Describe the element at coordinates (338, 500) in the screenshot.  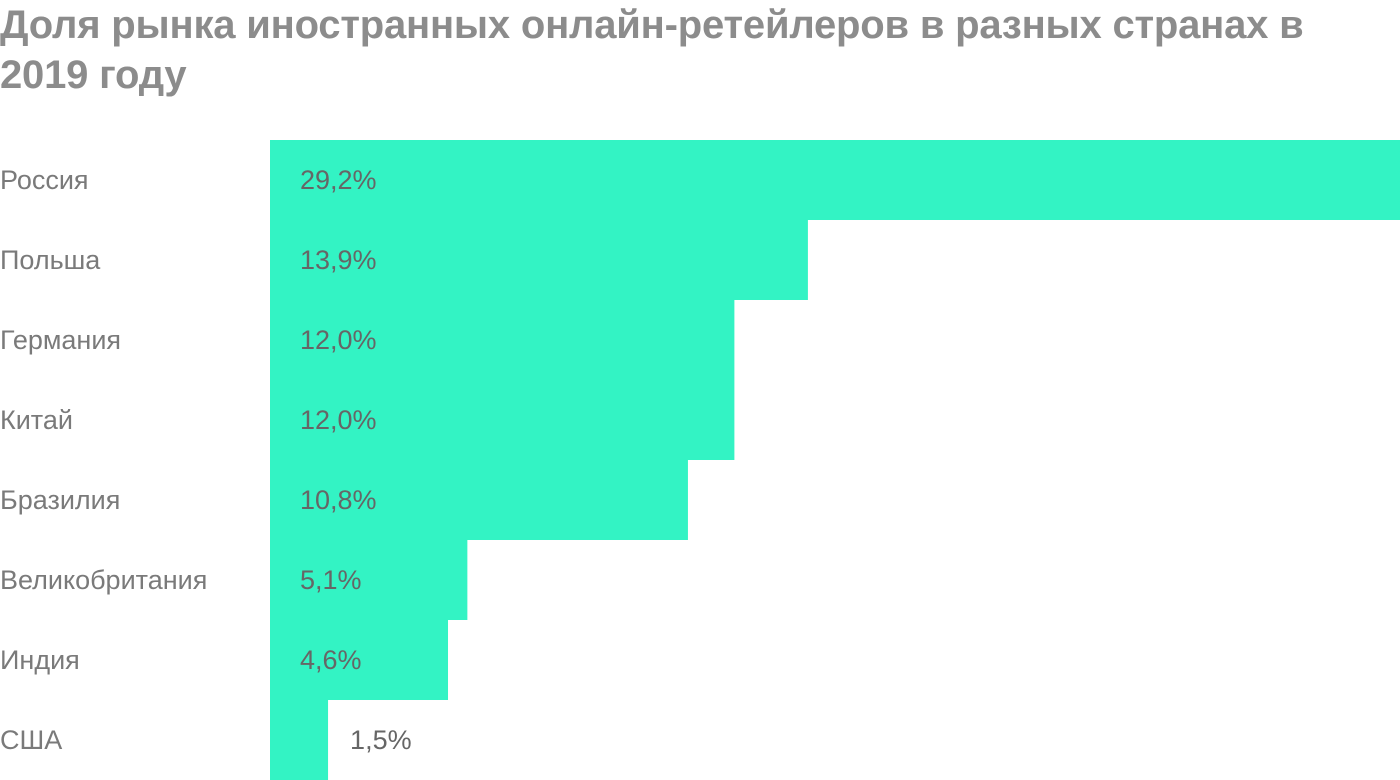
I see `value-label: 10,8%` at that location.